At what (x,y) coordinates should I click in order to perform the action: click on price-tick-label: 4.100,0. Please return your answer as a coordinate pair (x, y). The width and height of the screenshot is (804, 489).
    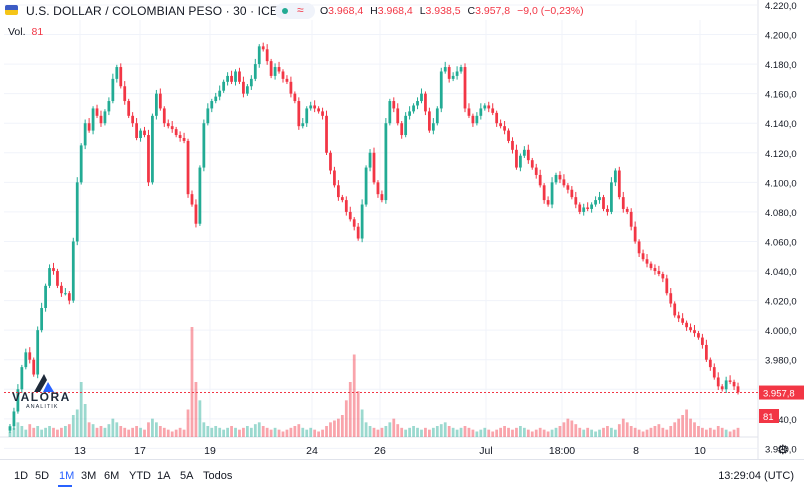
    Looking at the image, I should click on (781, 183).